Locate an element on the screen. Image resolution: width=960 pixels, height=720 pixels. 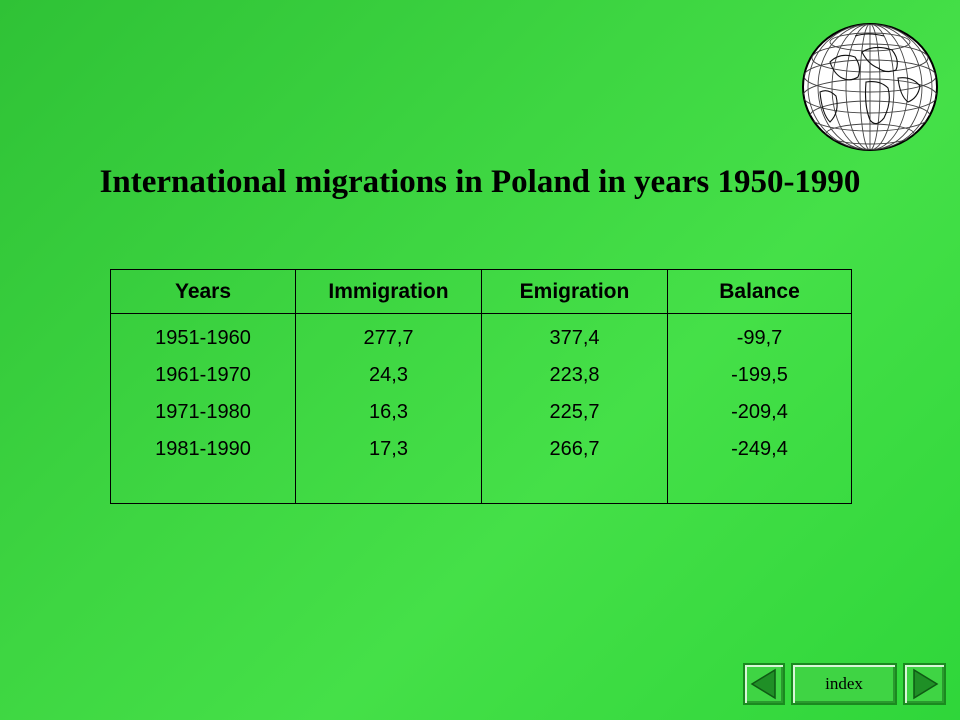
index-label: index is located at coordinates (844, 683).